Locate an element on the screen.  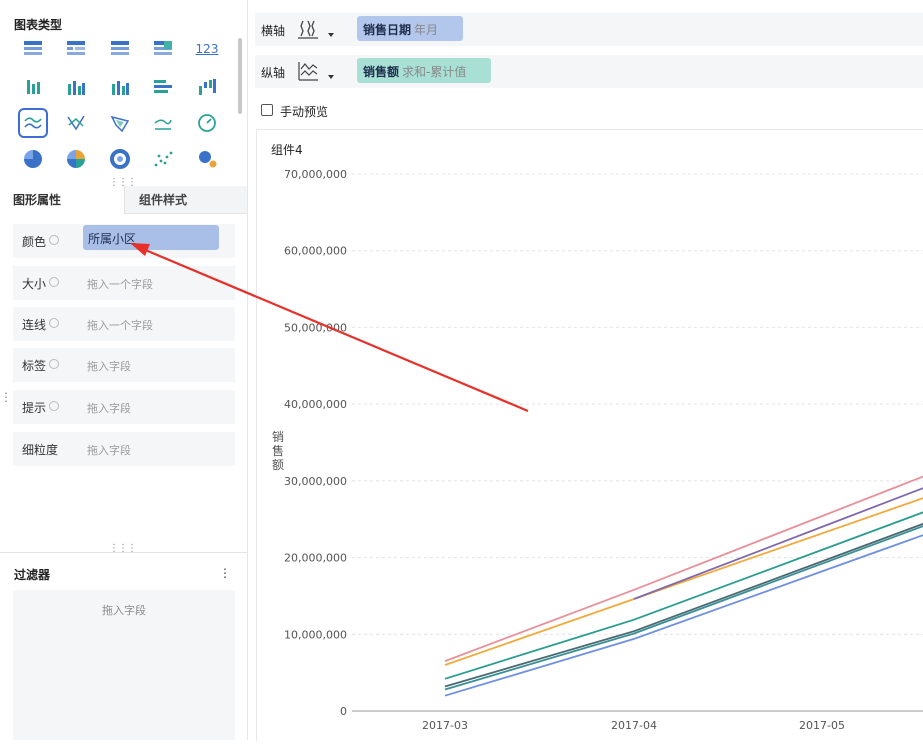
filter-placeholder: 拖入字段 is located at coordinates (124, 610).